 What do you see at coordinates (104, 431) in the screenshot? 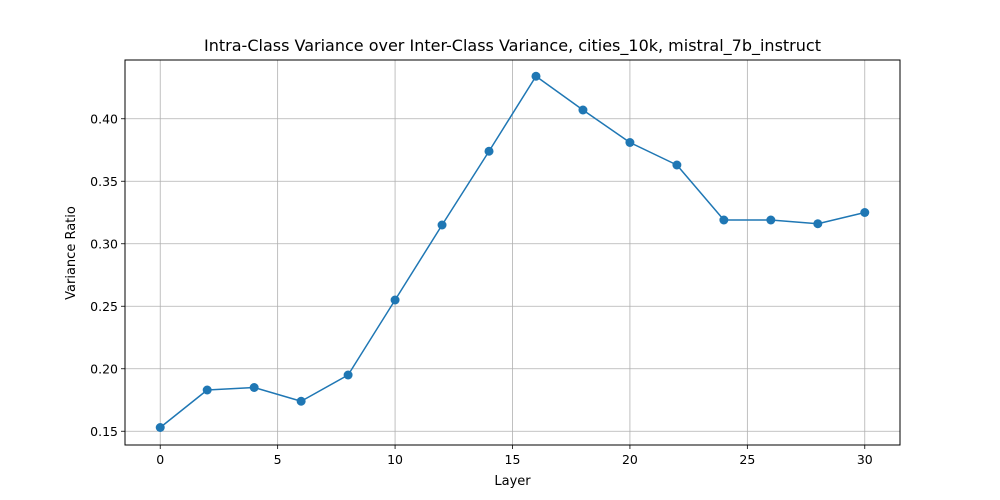
I see `y-tick-label: 0.15` at bounding box center [104, 431].